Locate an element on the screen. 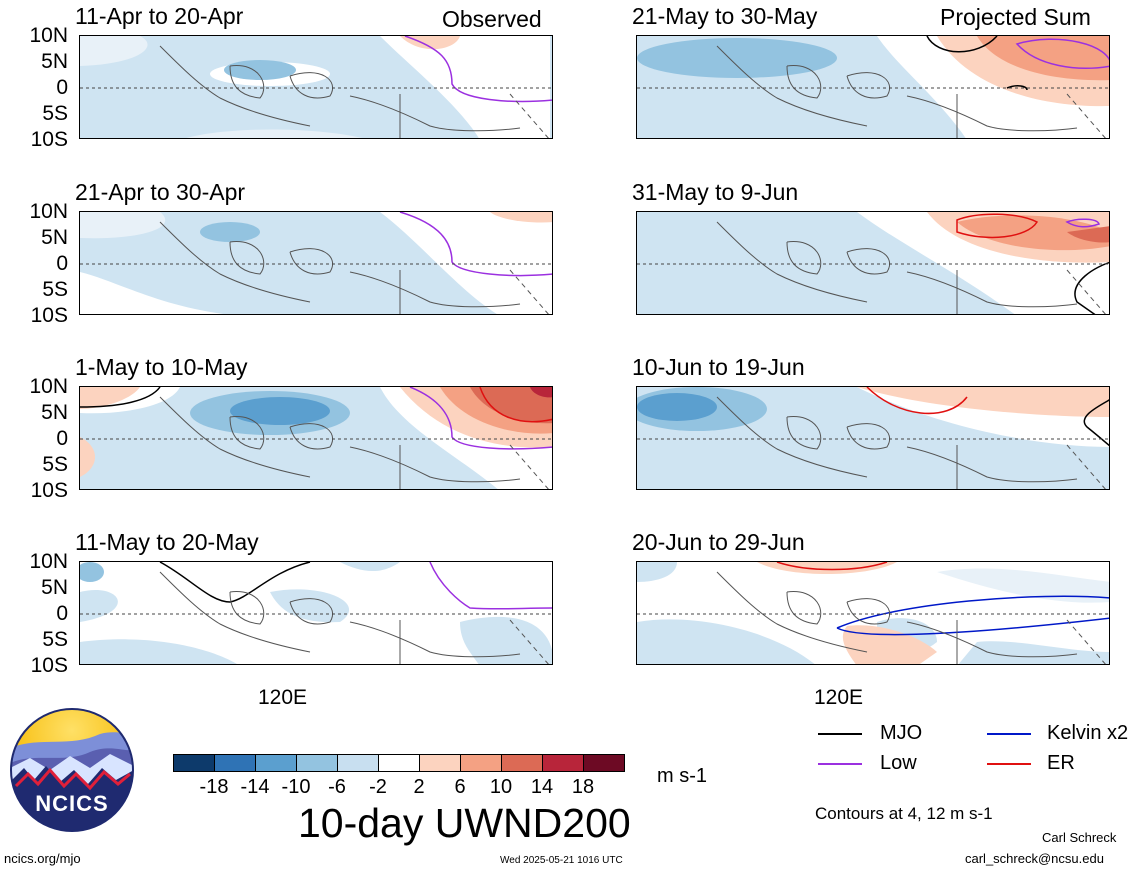  lon-label-right: 120E is located at coordinates (839, 697).